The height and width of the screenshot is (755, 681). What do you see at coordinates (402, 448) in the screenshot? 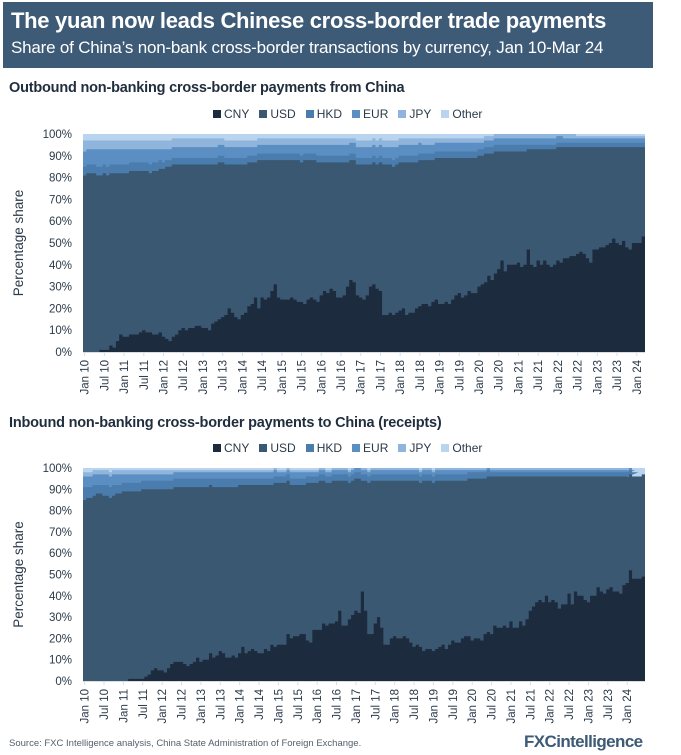
I see `legend-swatch-jpy` at bounding box center [402, 448].